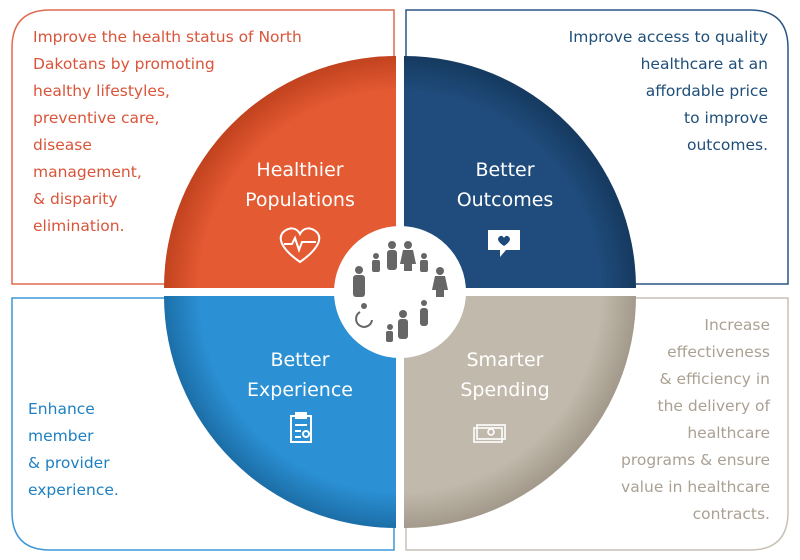  Describe the element at coordinates (695, 487) in the screenshot. I see `description-line: value in healthcare` at that location.